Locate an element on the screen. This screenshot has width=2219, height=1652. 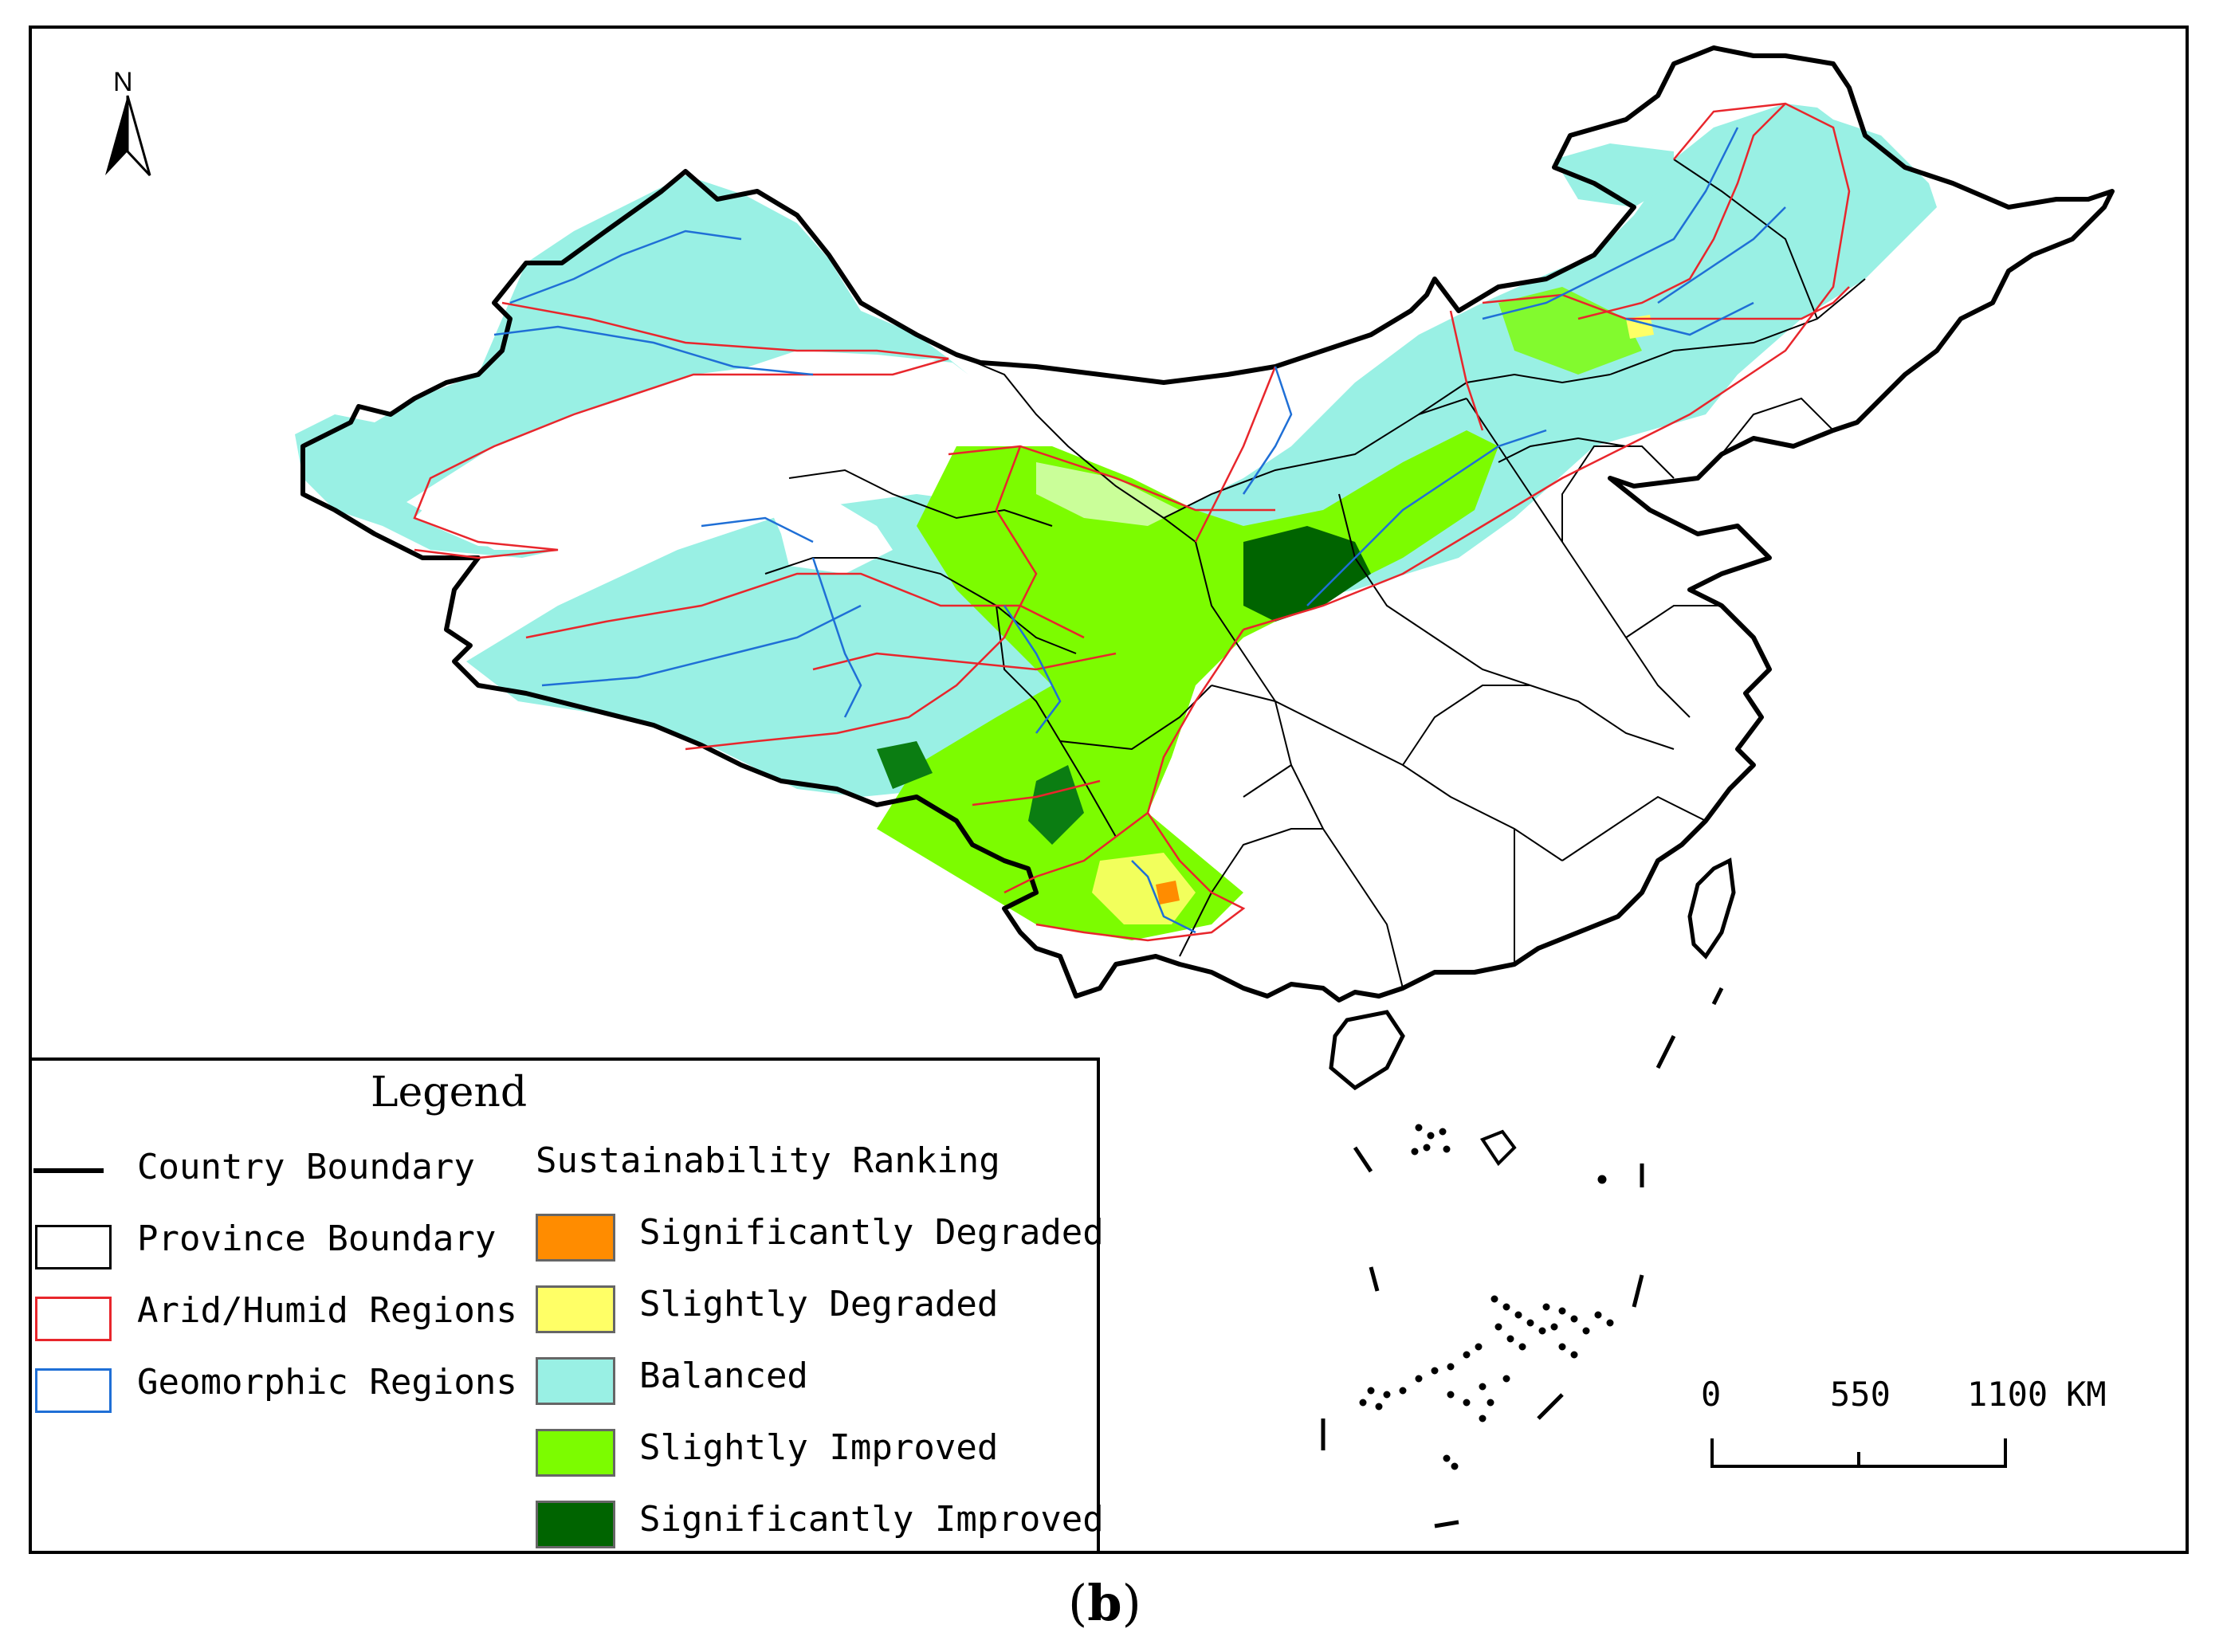
south-china-sea-islands is located at coordinates (1522, 1257).